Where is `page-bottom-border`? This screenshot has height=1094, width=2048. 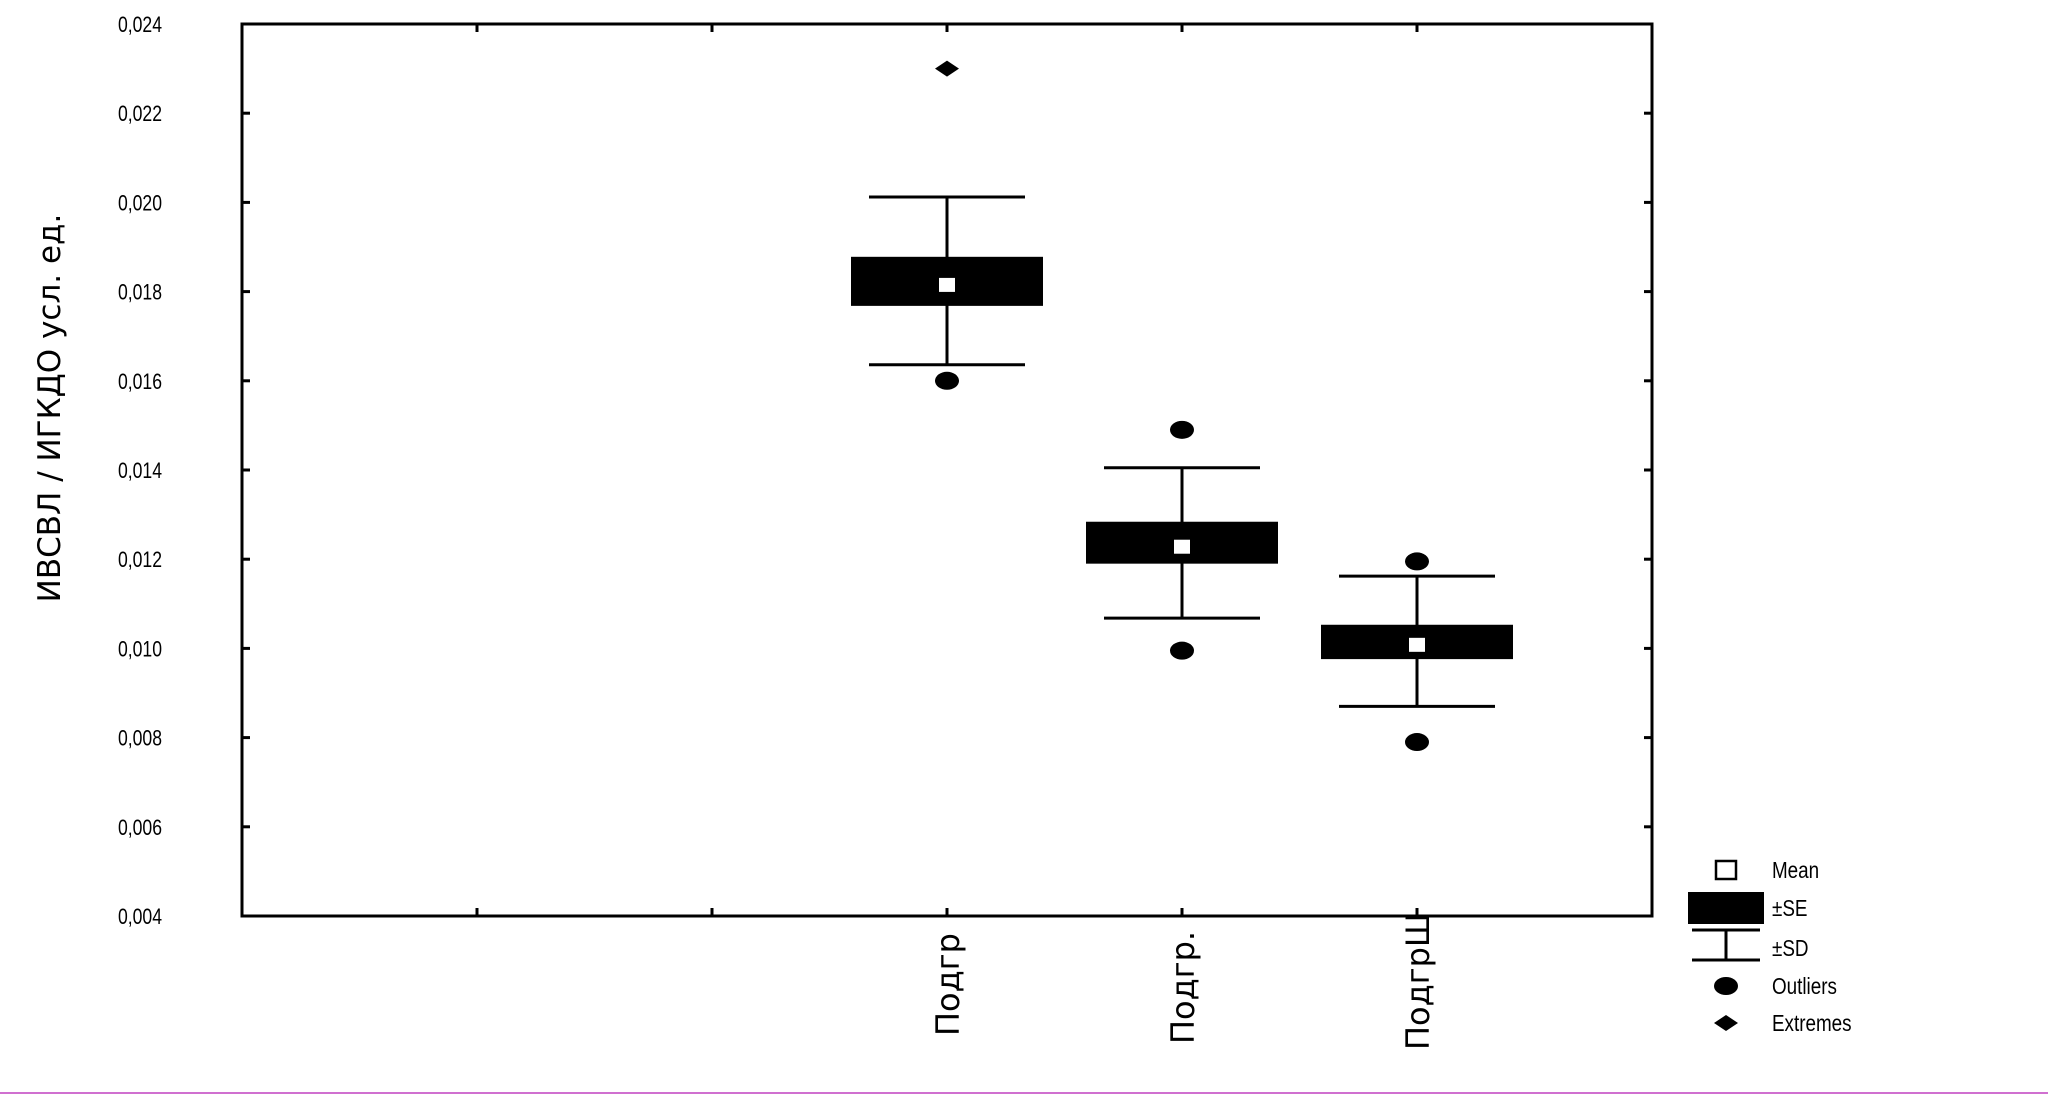 page-bottom-border is located at coordinates (1024, 1093).